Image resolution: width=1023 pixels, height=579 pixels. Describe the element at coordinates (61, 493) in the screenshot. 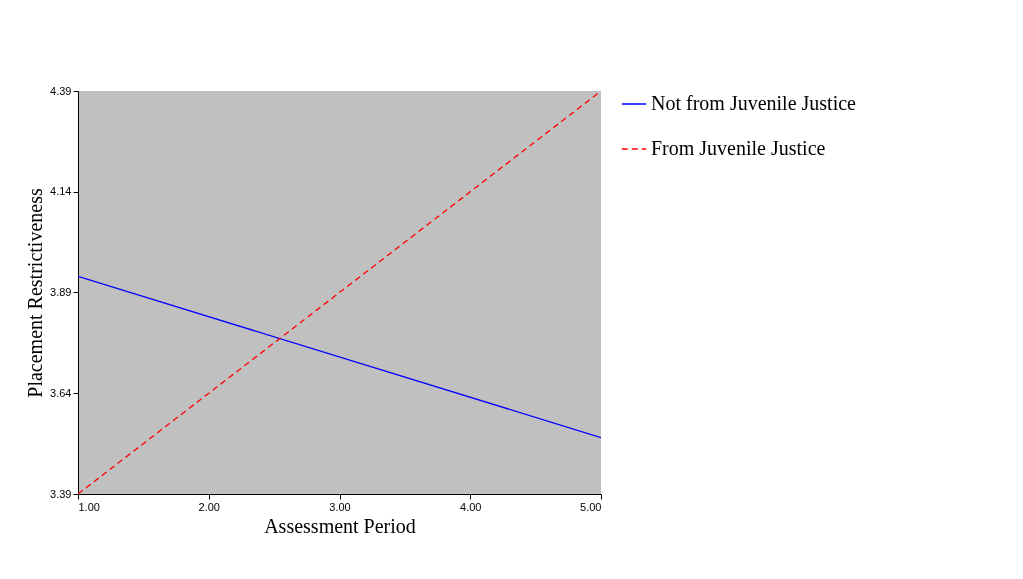

I see `y-tick-label: 3.39` at that location.